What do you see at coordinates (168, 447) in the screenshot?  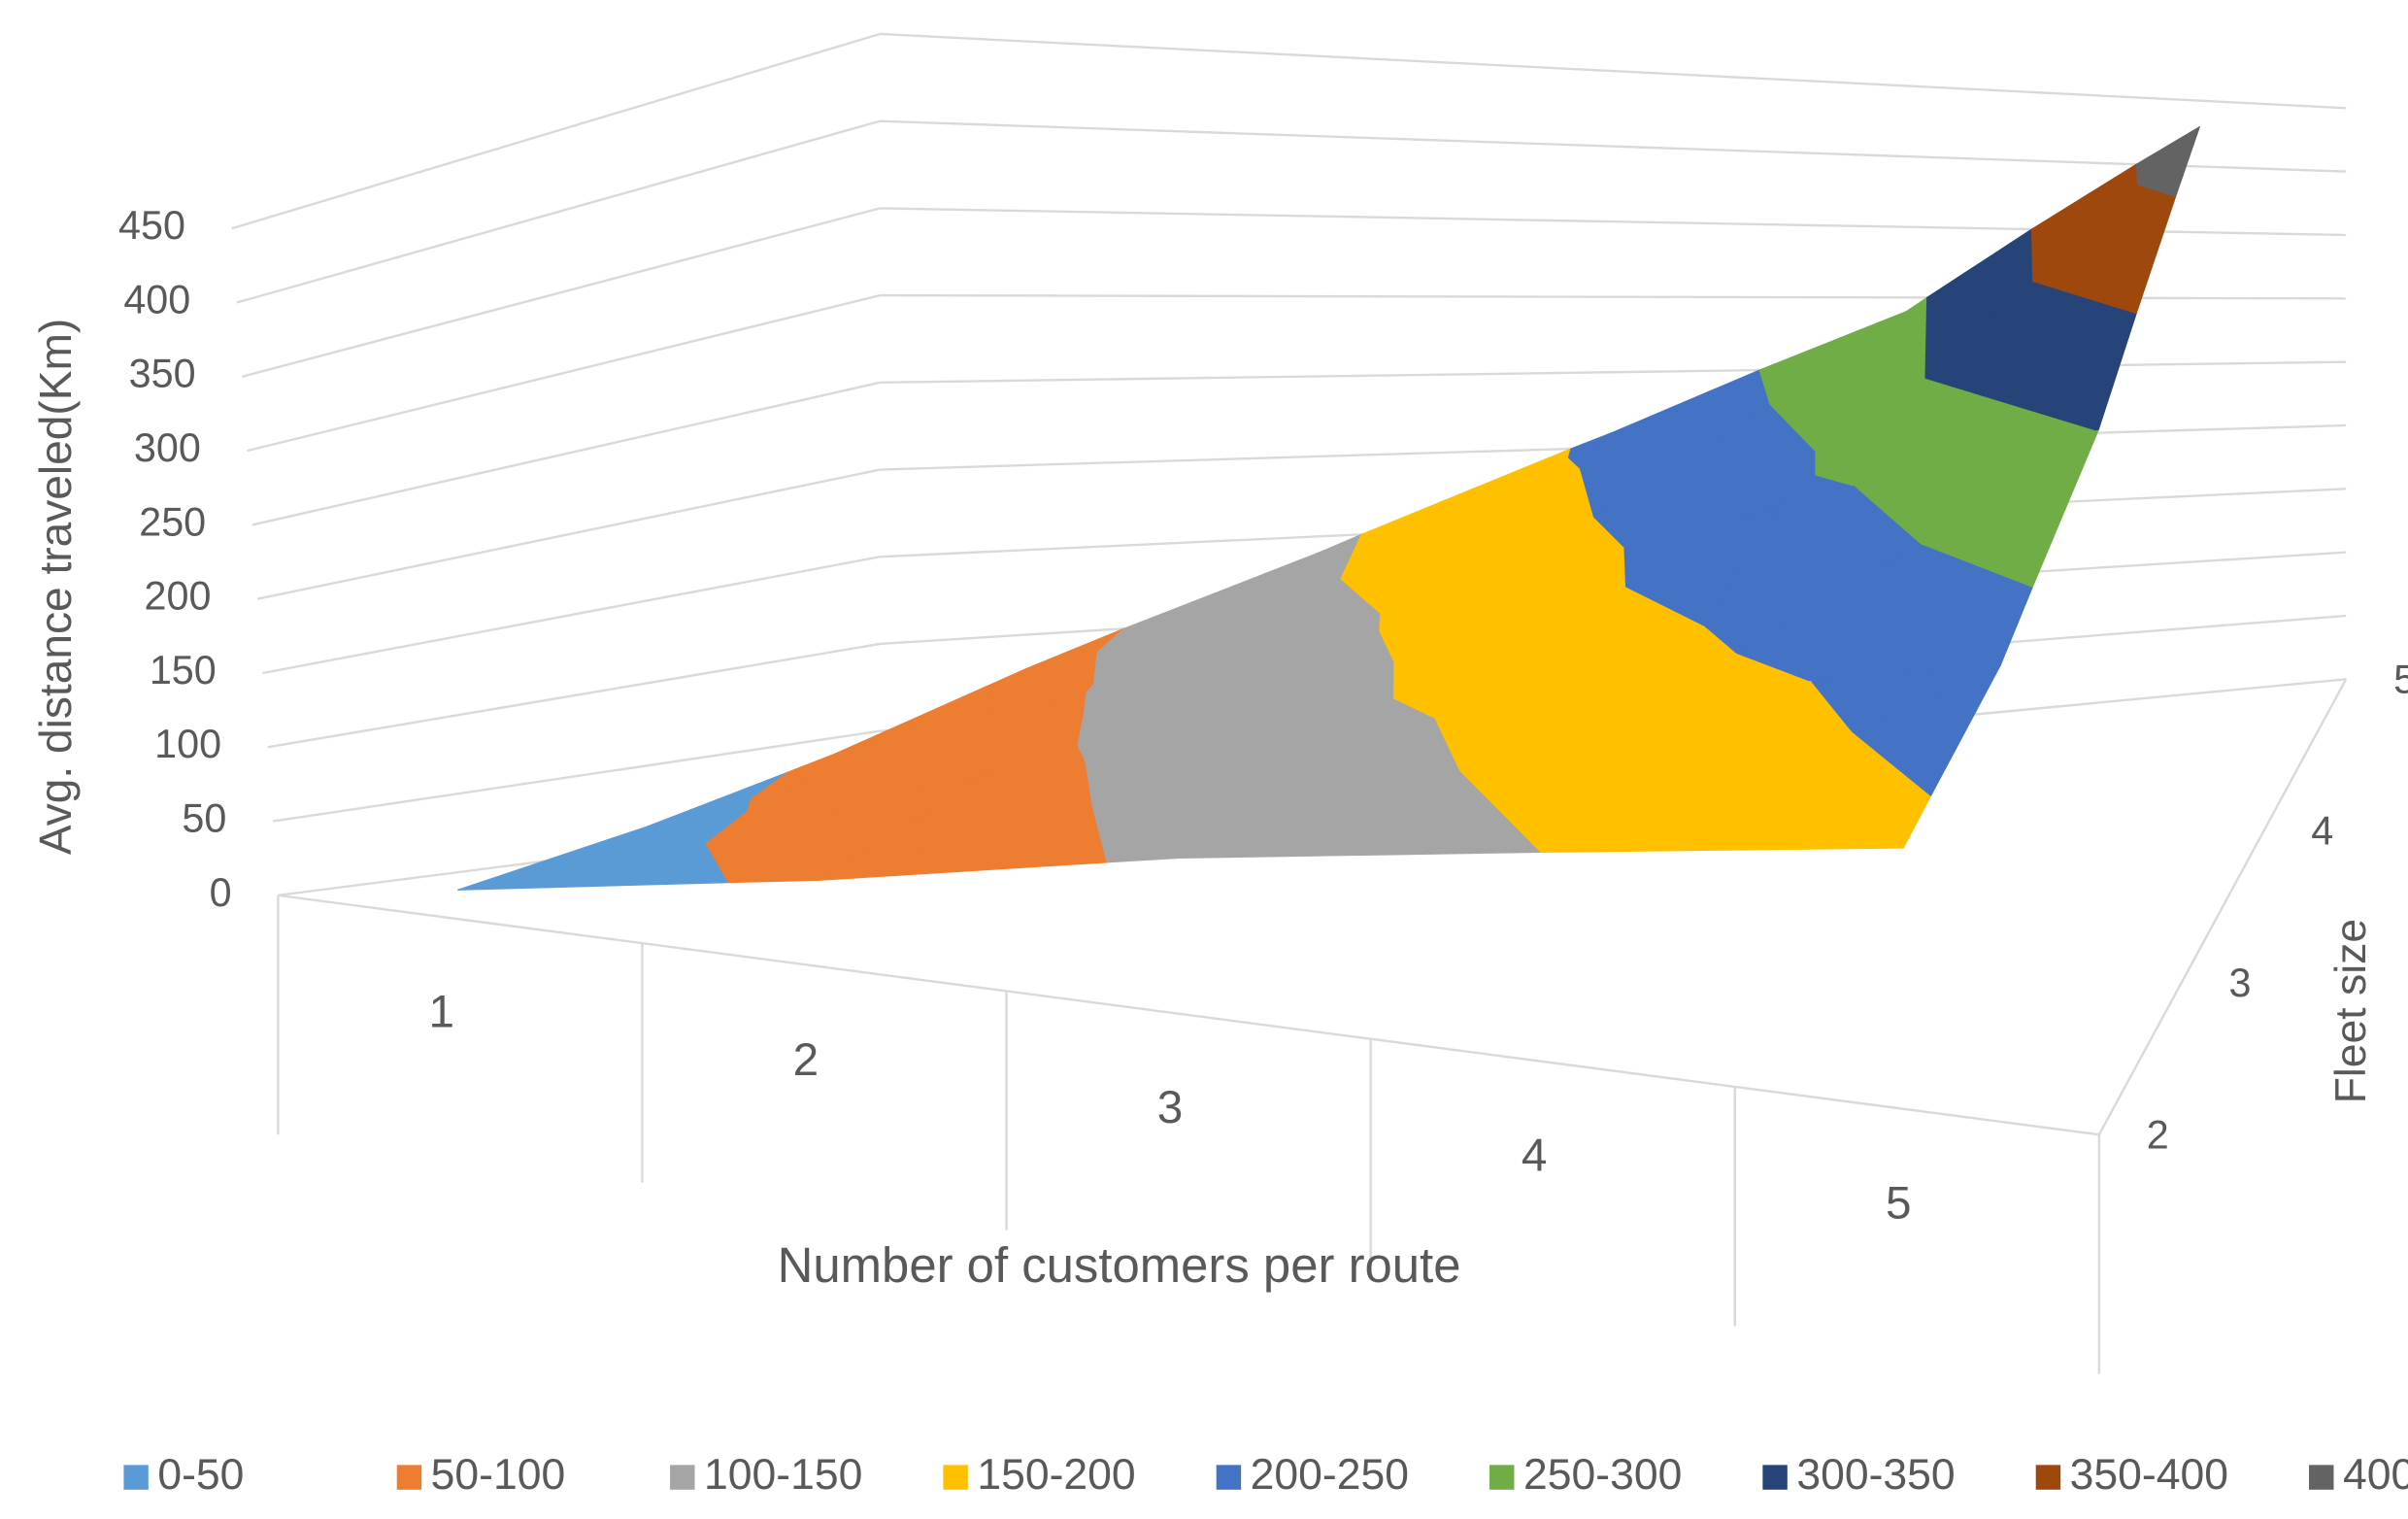 I see `z-tick-label: 300` at bounding box center [168, 447].